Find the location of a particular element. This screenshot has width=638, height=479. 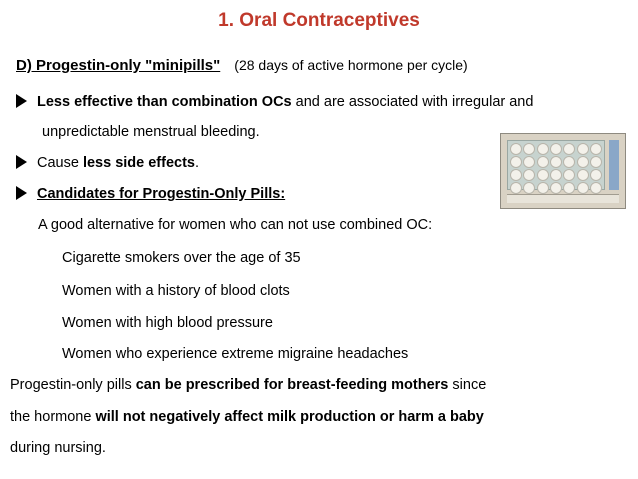

pill-pack-image is located at coordinates (563, 171).